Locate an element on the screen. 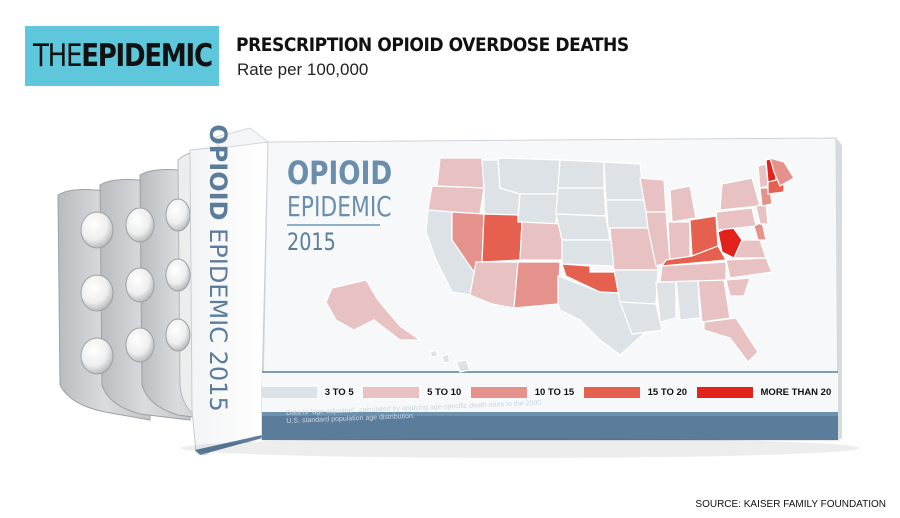  brand-badge: THEEPIDEMIC is located at coordinates (122, 56).